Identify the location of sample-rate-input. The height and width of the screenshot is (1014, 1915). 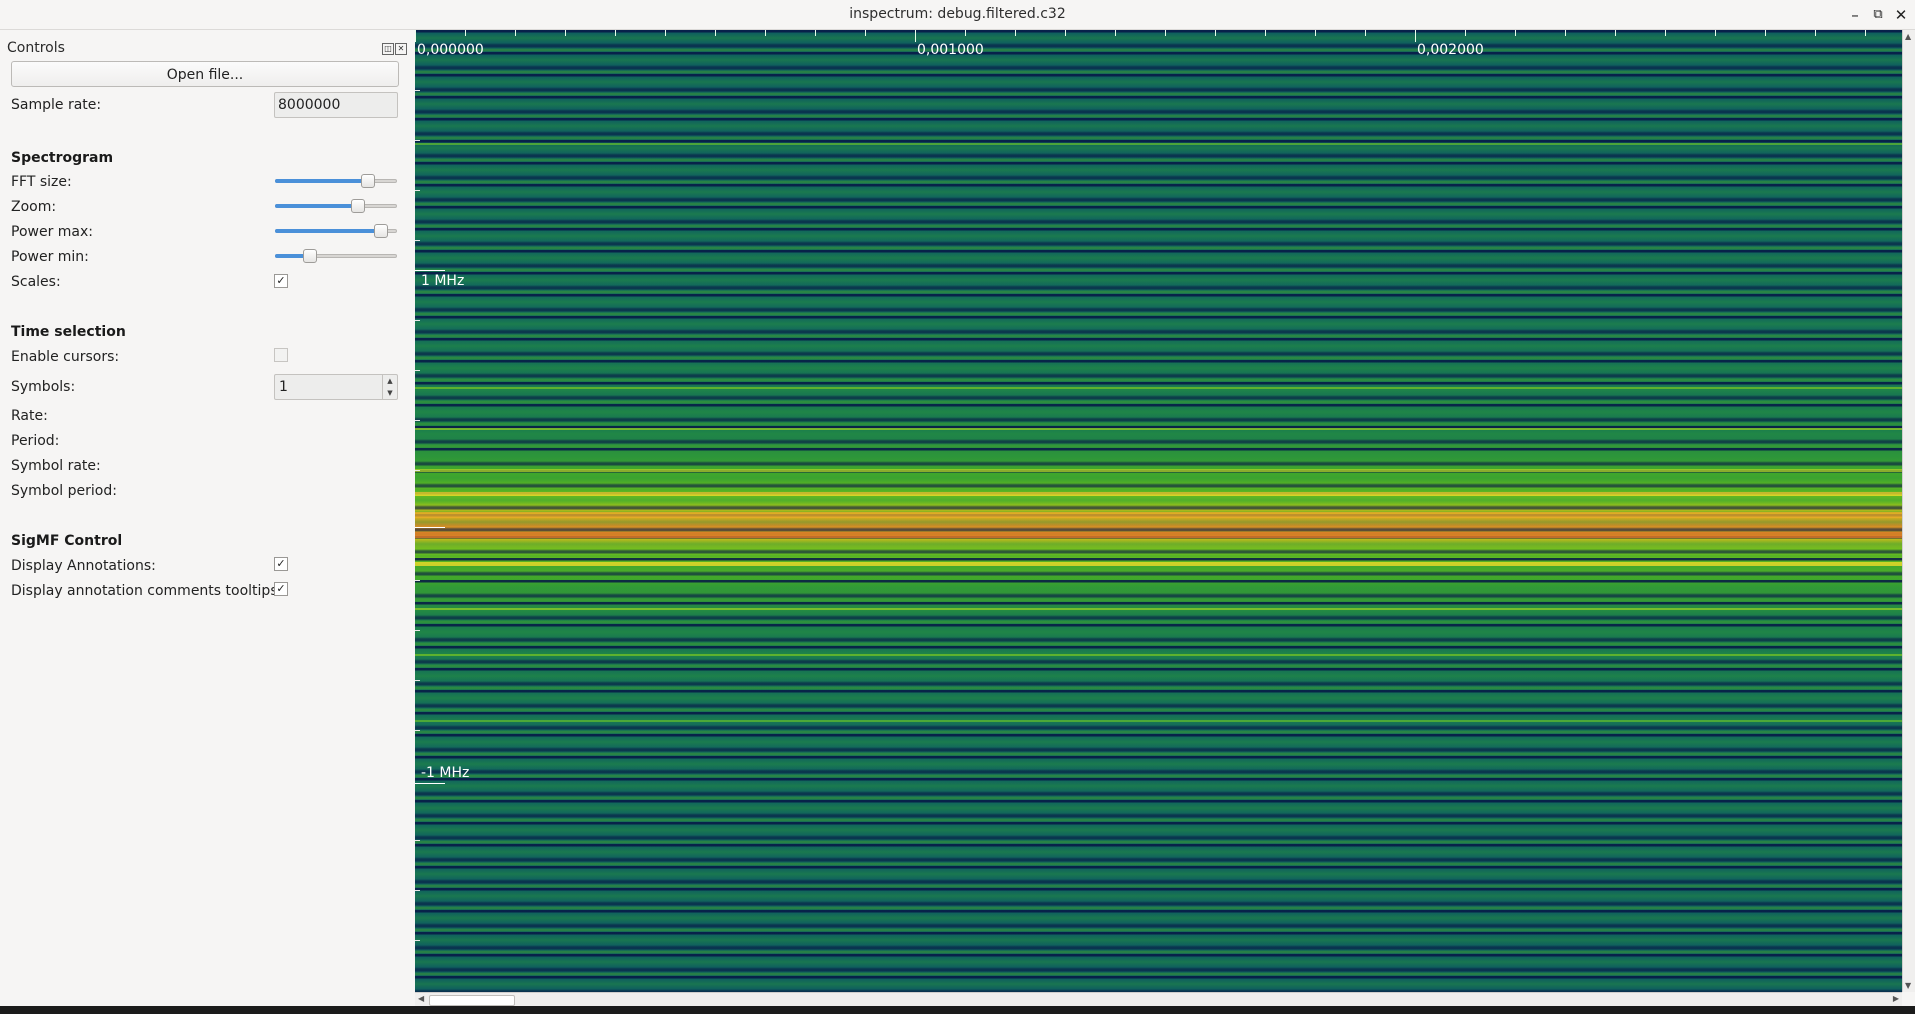
(336, 105).